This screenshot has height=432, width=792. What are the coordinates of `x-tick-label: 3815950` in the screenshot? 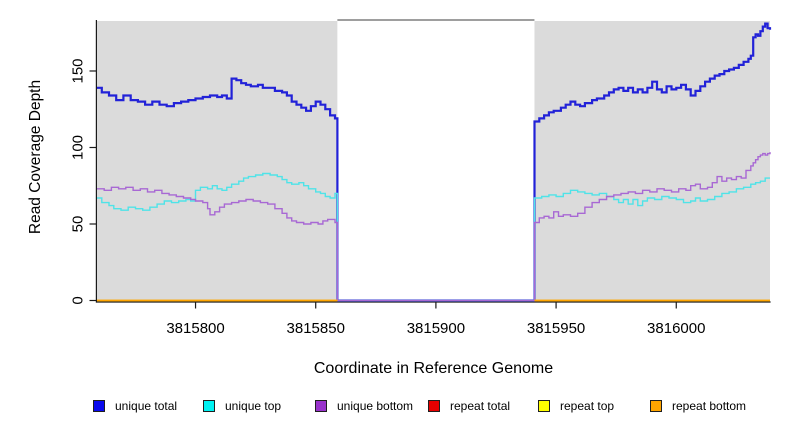 It's located at (556, 328).